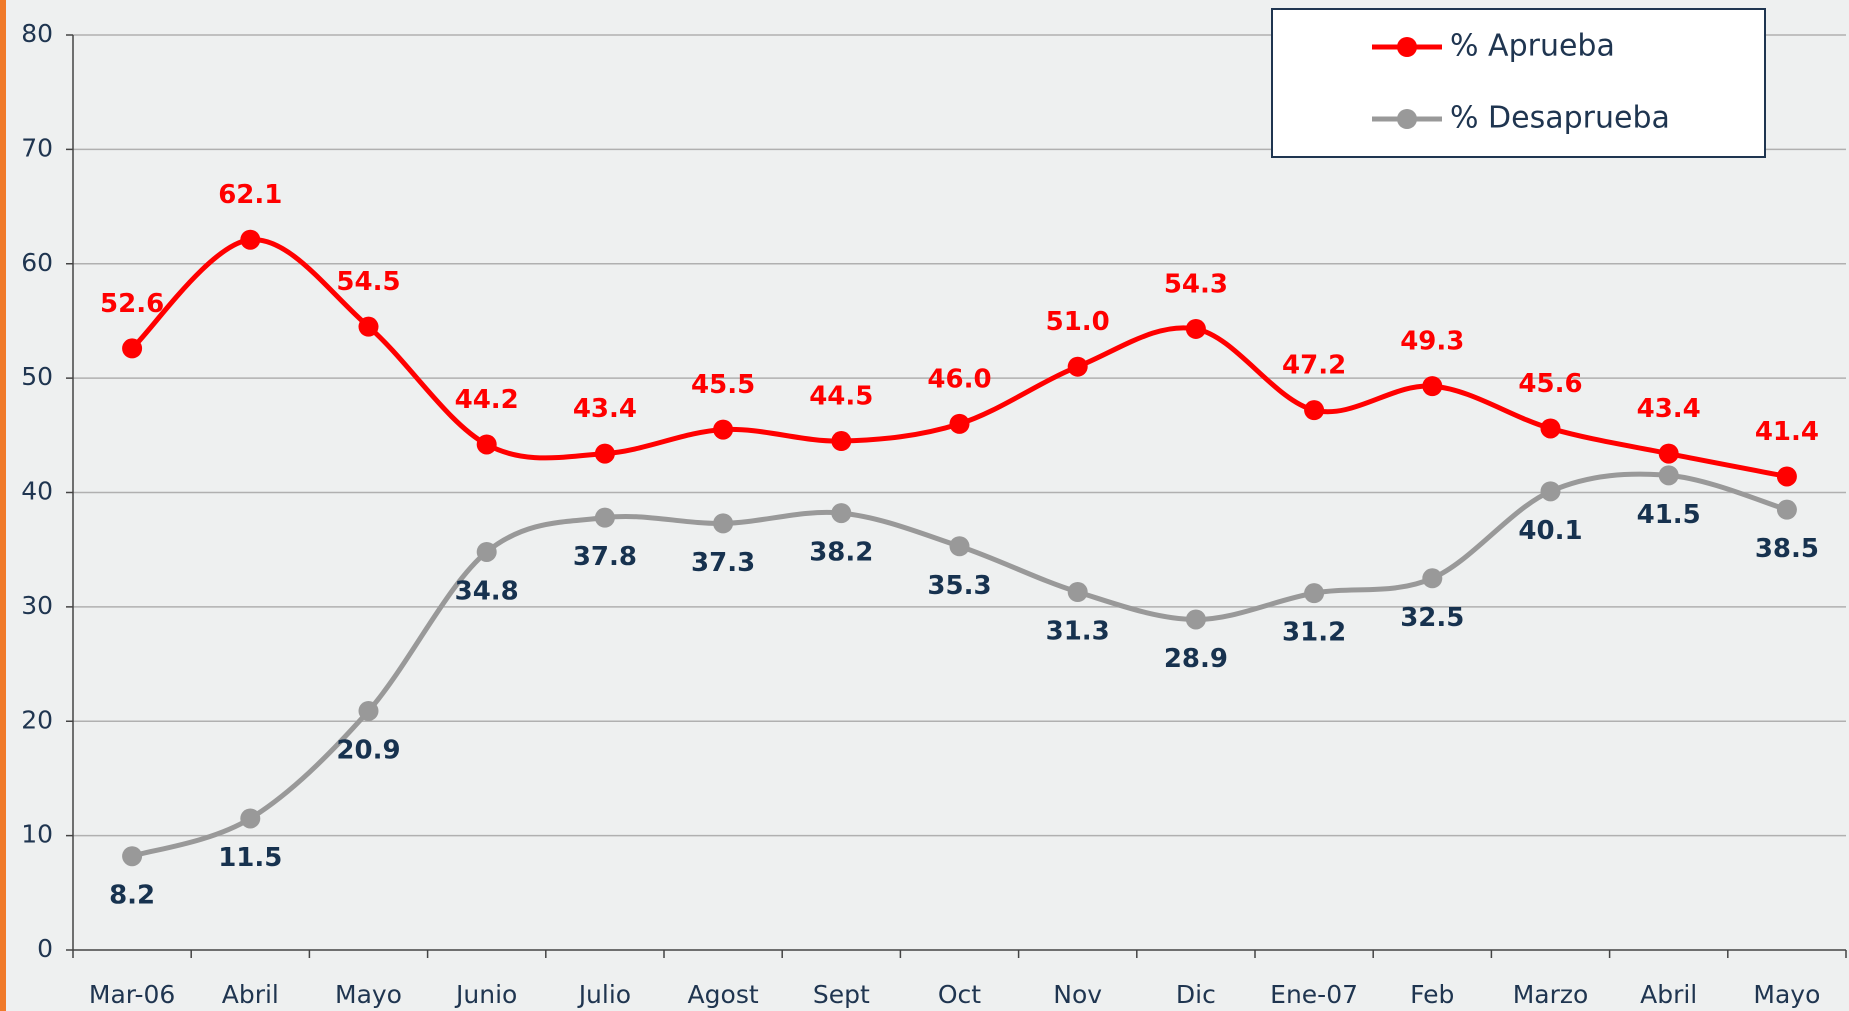  Describe the element at coordinates (1787, 549) in the screenshot. I see `data-label: 38.5` at that location.